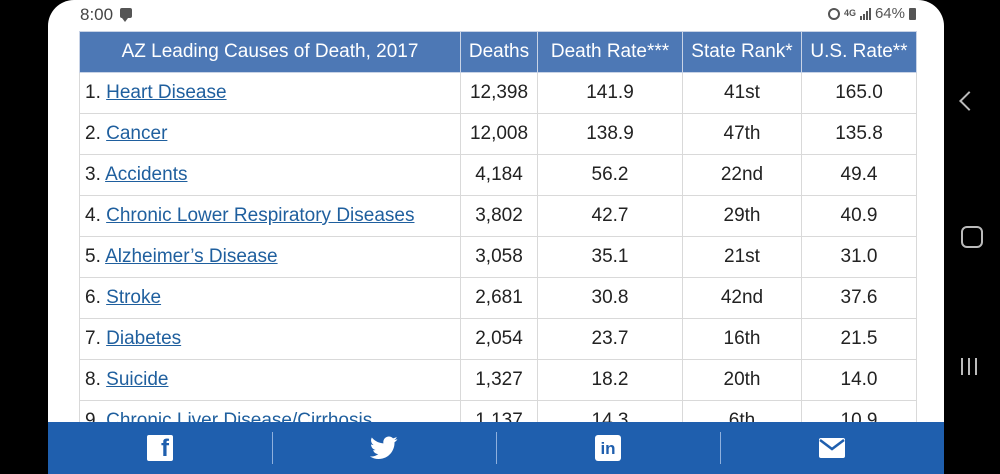 The image size is (1000, 474). Describe the element at coordinates (610, 175) in the screenshot. I see `death-rate-cell: 56.2` at that location.